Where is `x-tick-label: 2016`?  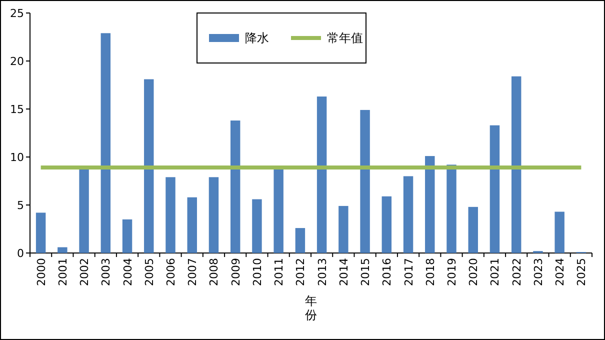 x-tick-label: 2016 is located at coordinates (387, 272).